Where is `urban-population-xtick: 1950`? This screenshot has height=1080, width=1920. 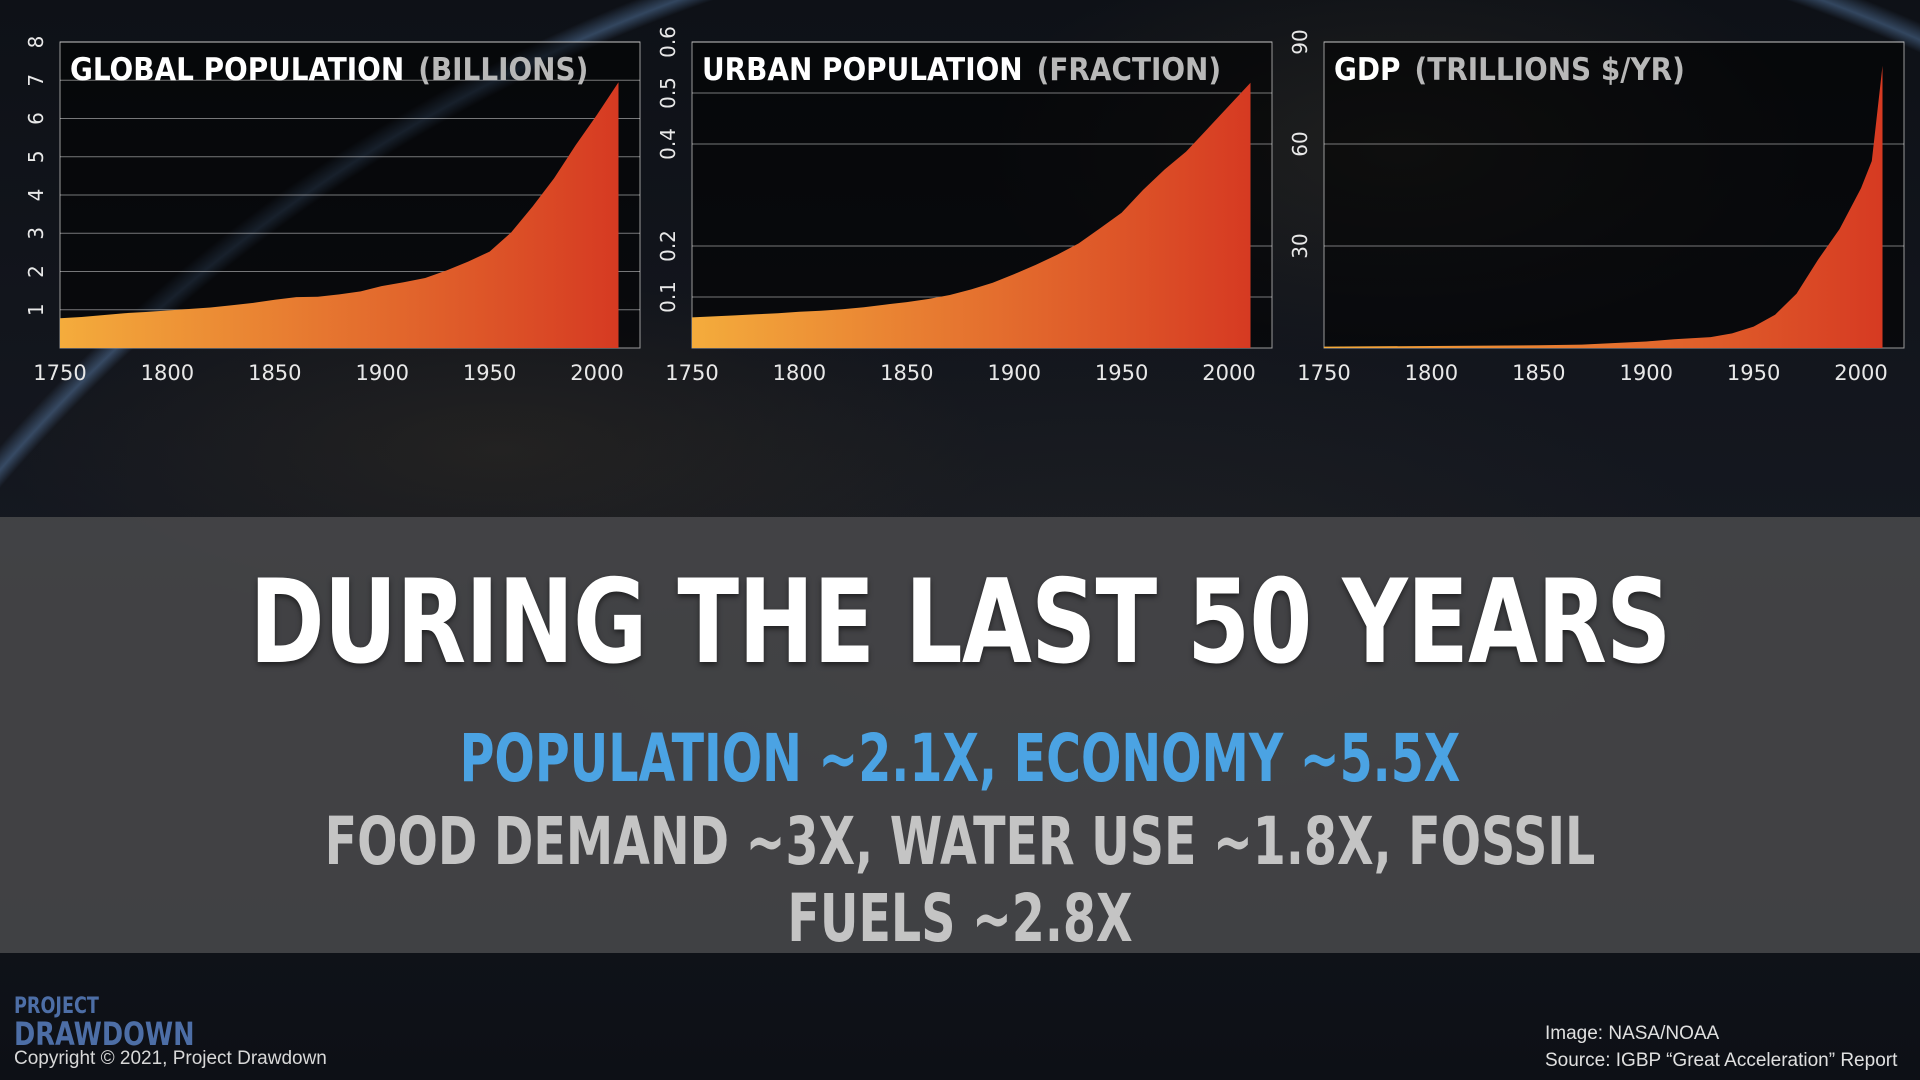 urban-population-xtick: 1950 is located at coordinates (1121, 373).